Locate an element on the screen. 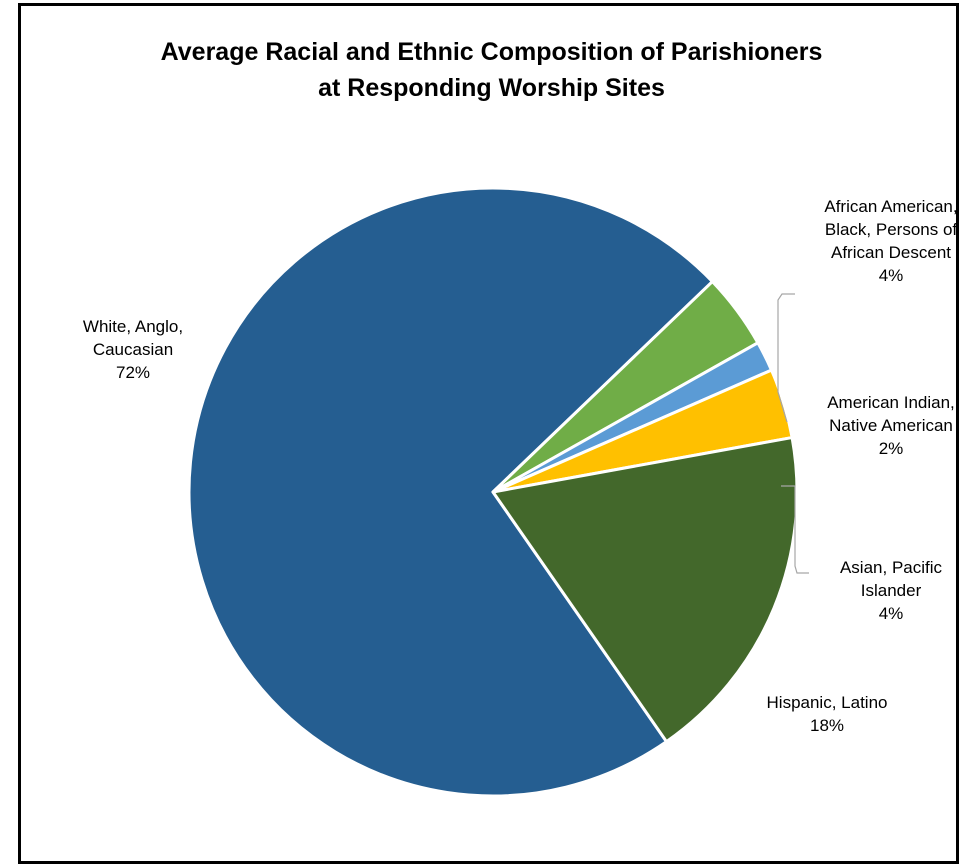 Image resolution: width=963 pixels, height=867 pixels. data-label-asian: Asian, Pacific Islander 4% is located at coordinates (891, 590).